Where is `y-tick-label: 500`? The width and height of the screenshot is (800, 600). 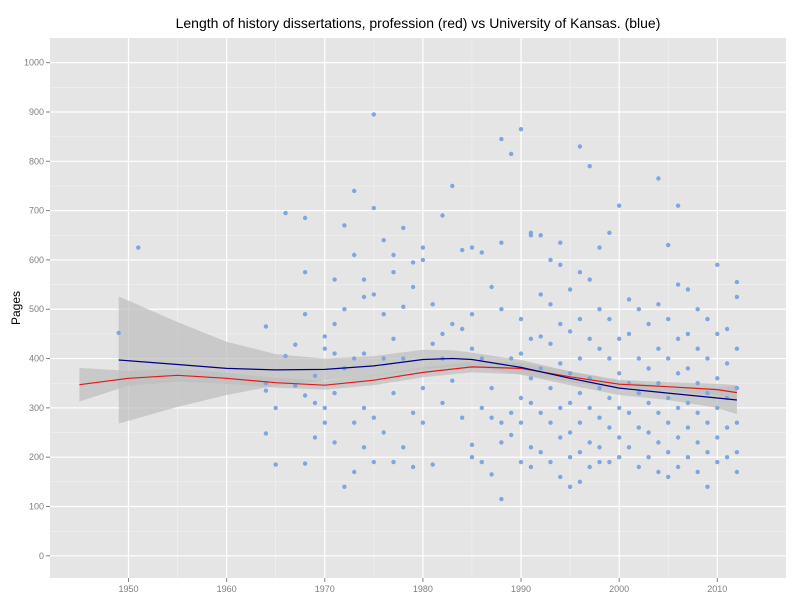 y-tick-label: 500 is located at coordinates (36, 309).